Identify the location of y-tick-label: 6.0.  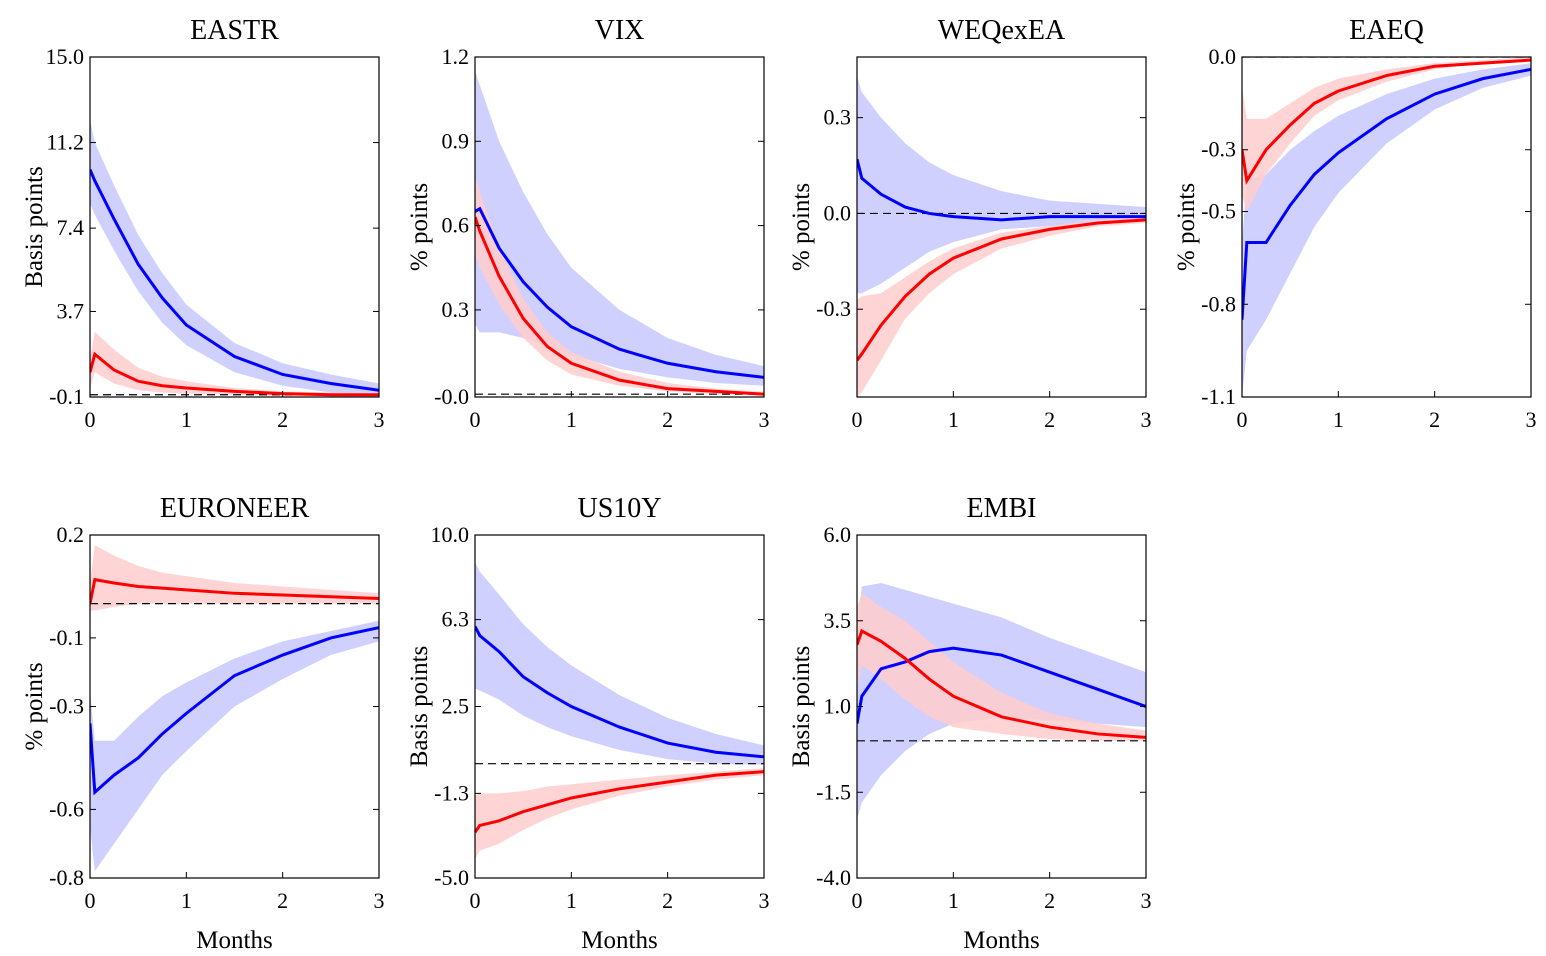
(838, 534).